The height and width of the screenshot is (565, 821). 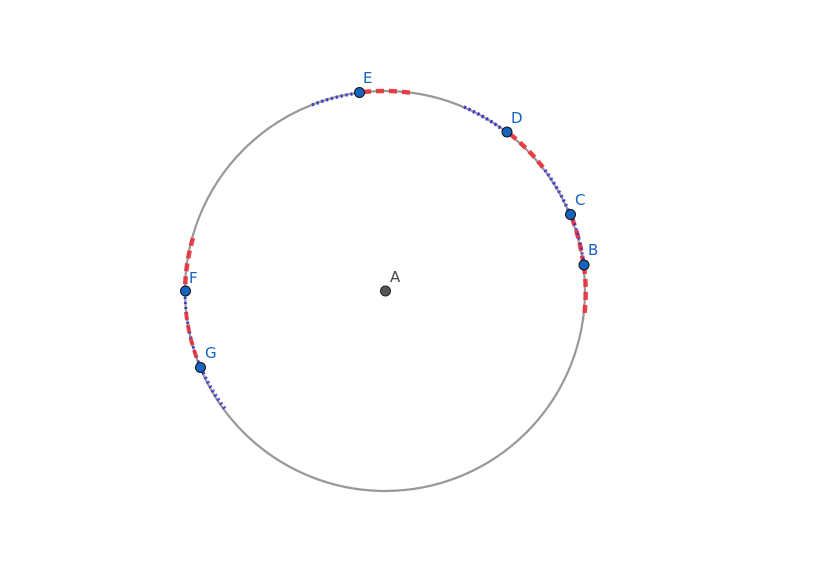 I want to click on point-C: C, so click(x=575, y=205).